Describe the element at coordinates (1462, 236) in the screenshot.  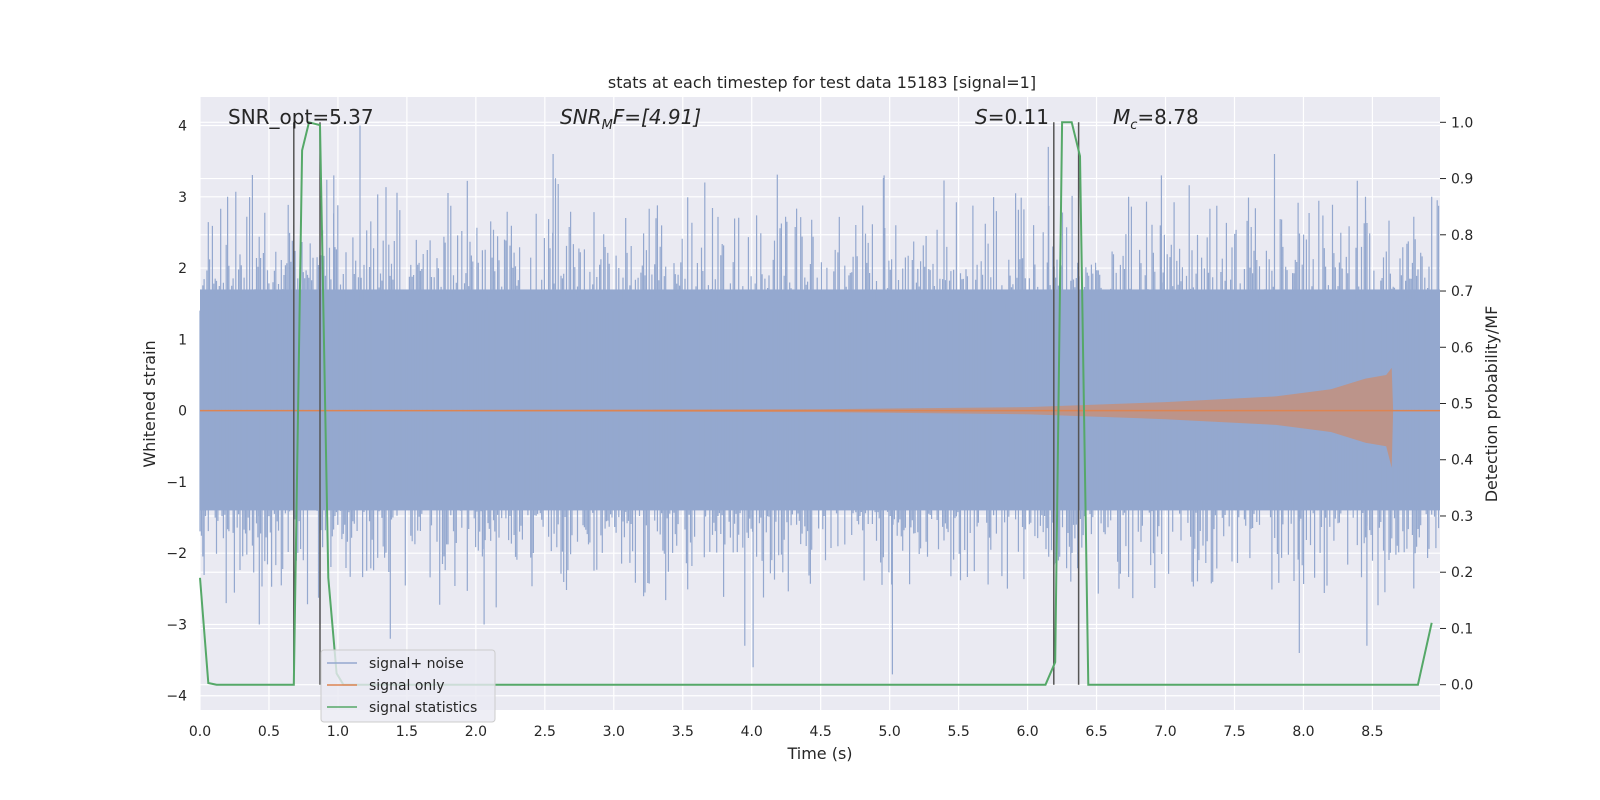
I see `y-tick-label-right: 0.8` at that location.